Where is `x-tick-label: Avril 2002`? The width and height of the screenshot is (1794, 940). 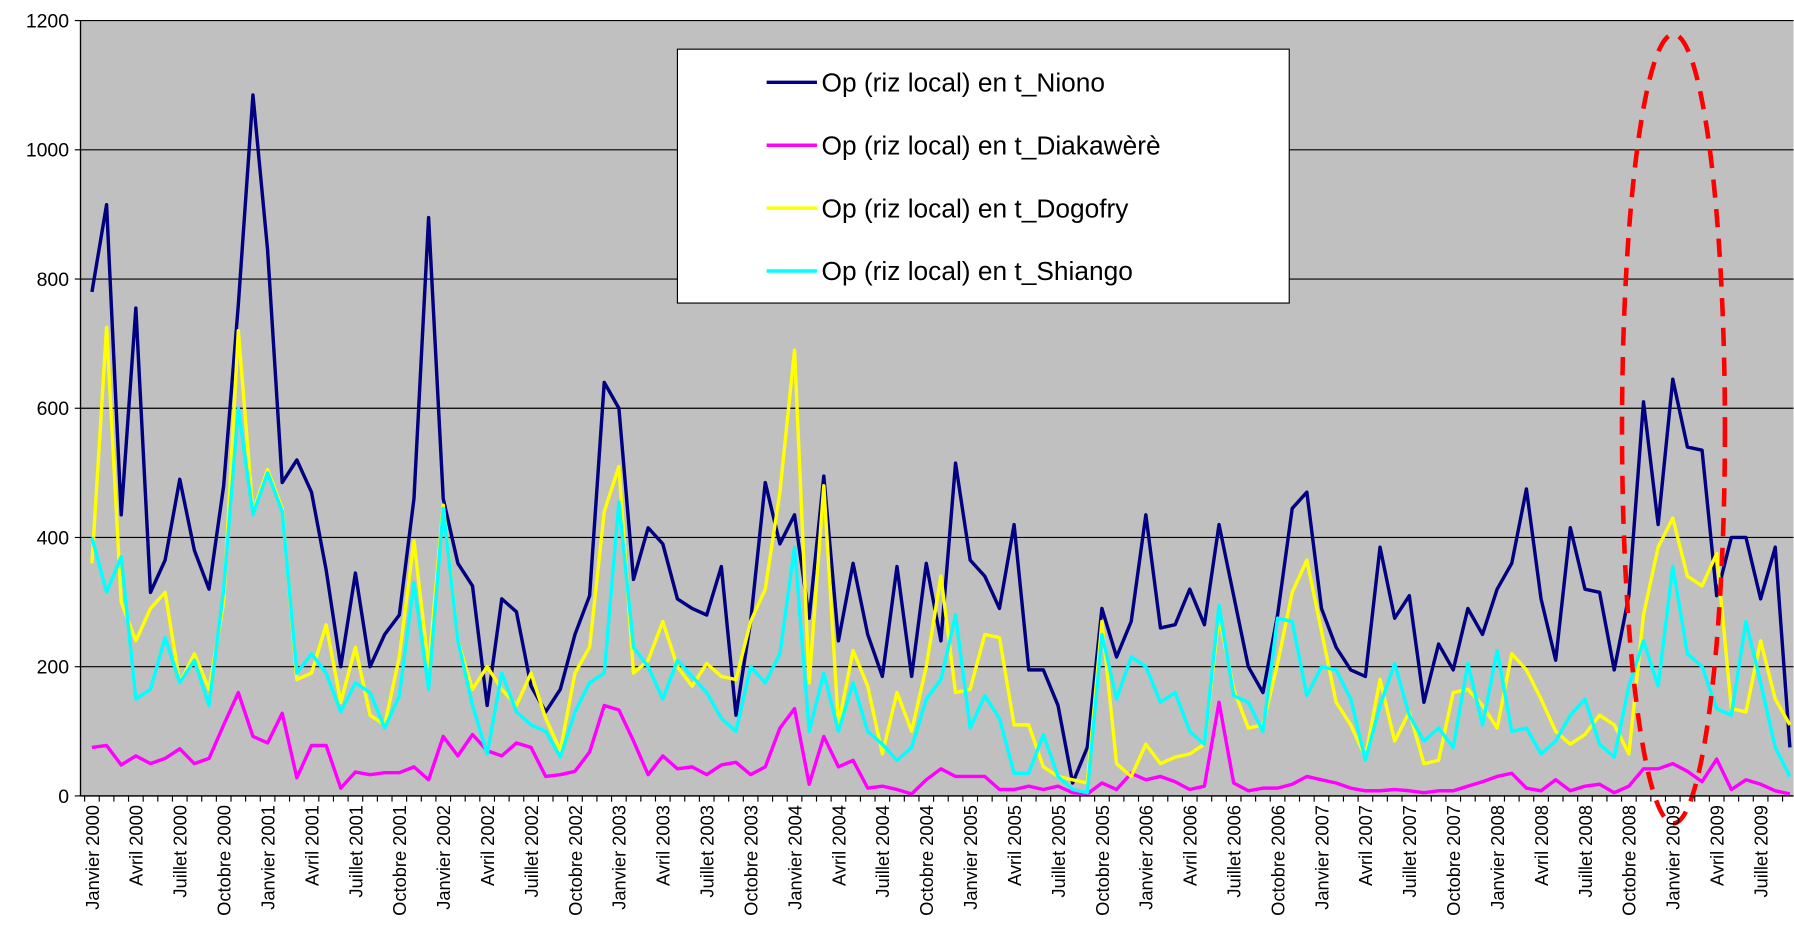
x-tick-label: Avril 2002 is located at coordinates (487, 845).